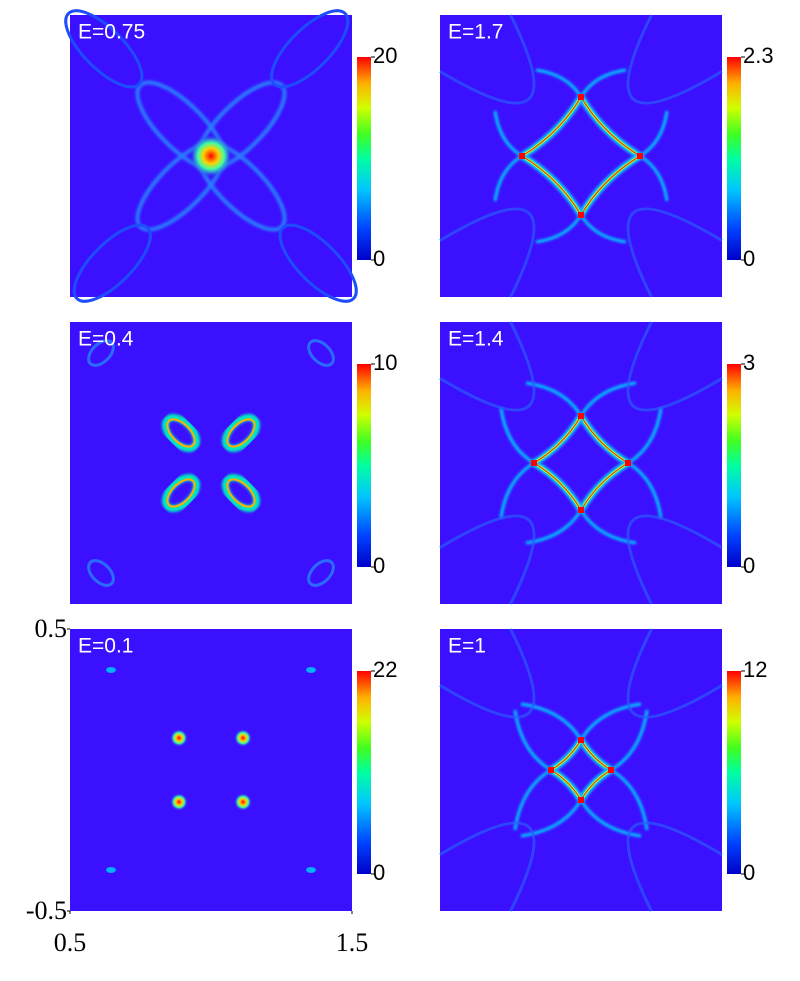 The image size is (800, 981). I want to click on panel: E=0.1, so click(211, 770).